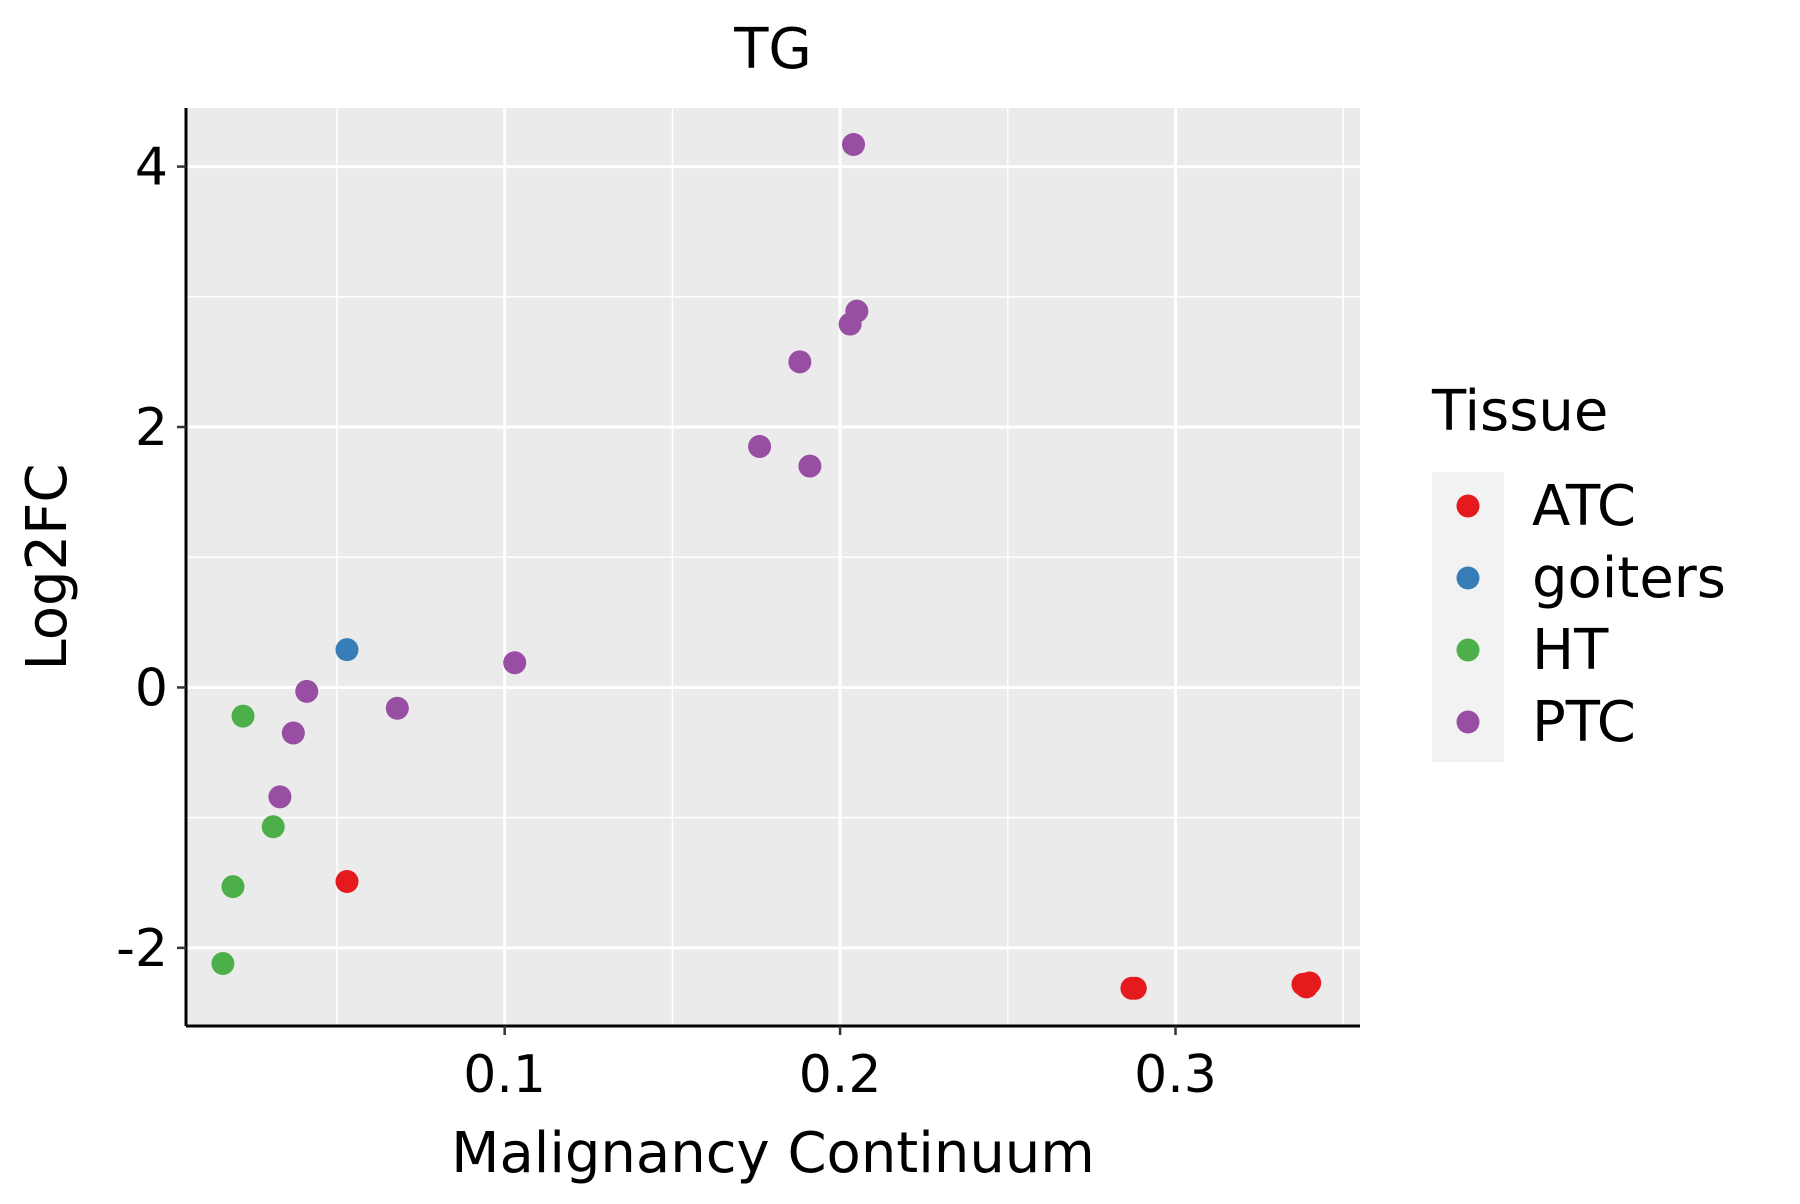 Image resolution: width=1800 pixels, height=1204 pixels. What do you see at coordinates (1584, 506) in the screenshot?
I see `legend-label-atc: ATC` at bounding box center [1584, 506].